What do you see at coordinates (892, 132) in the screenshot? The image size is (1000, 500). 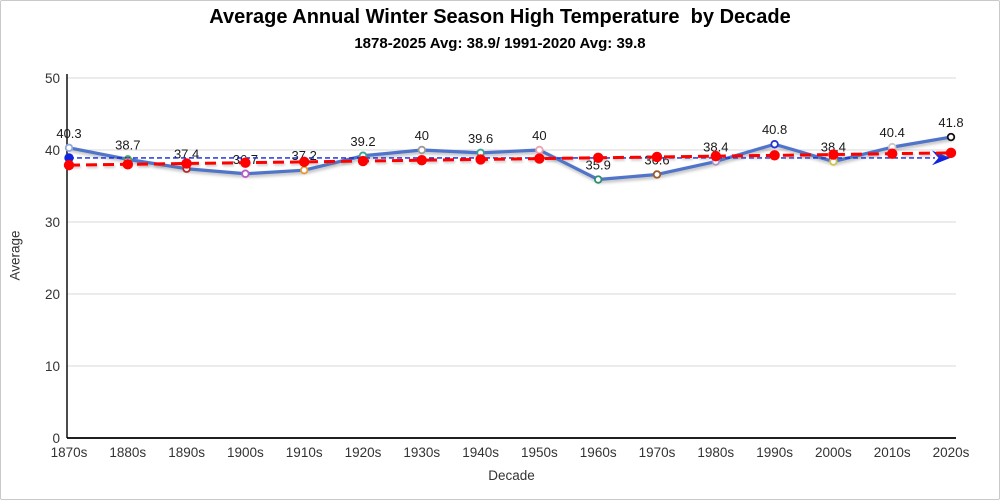 I see `data-point-label: 40.4` at bounding box center [892, 132].